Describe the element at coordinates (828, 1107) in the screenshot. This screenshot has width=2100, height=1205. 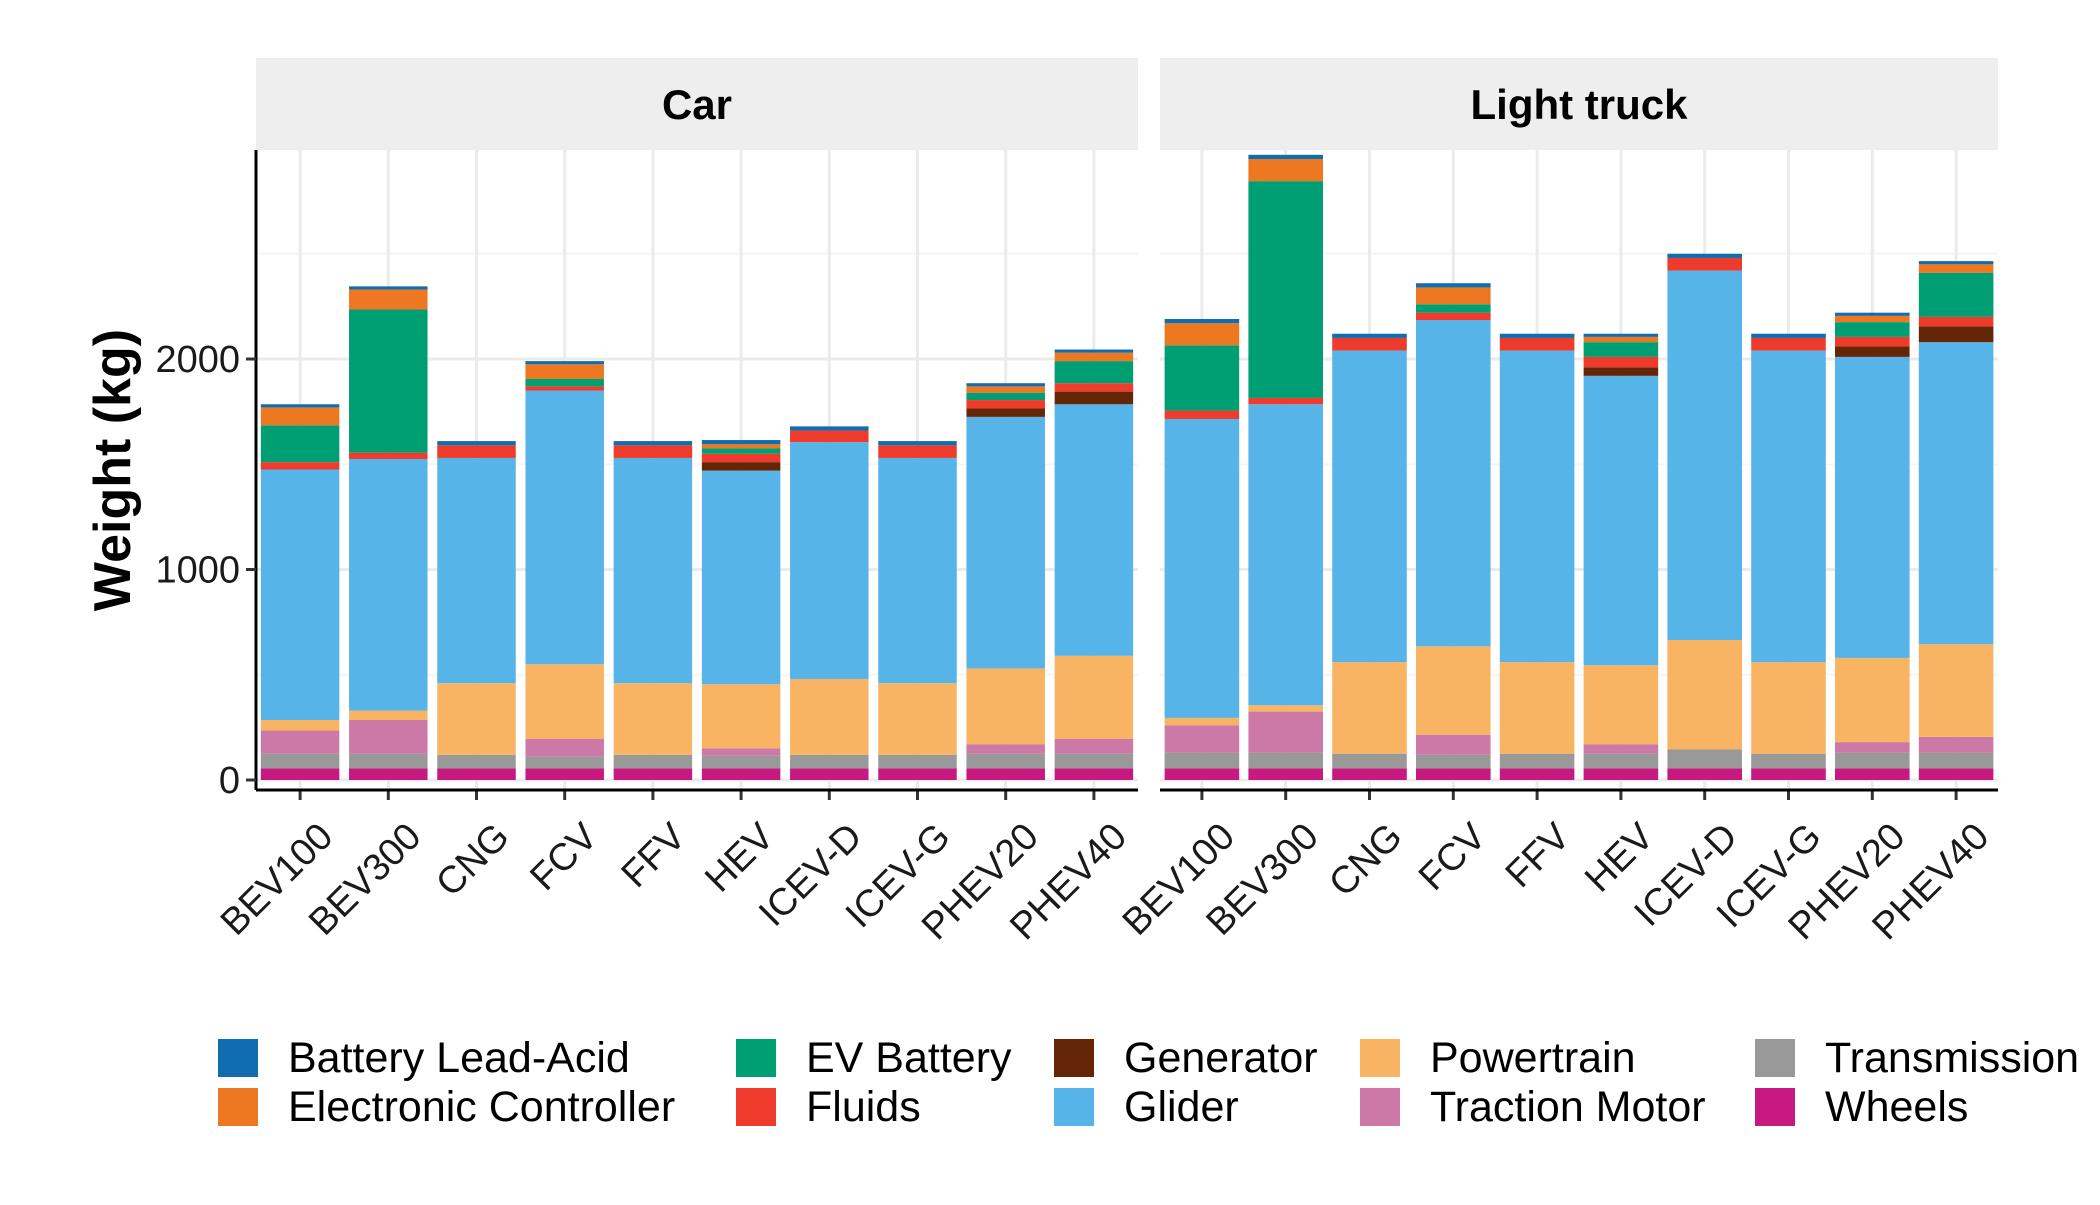
I see `legend-item: Fluids` at that location.